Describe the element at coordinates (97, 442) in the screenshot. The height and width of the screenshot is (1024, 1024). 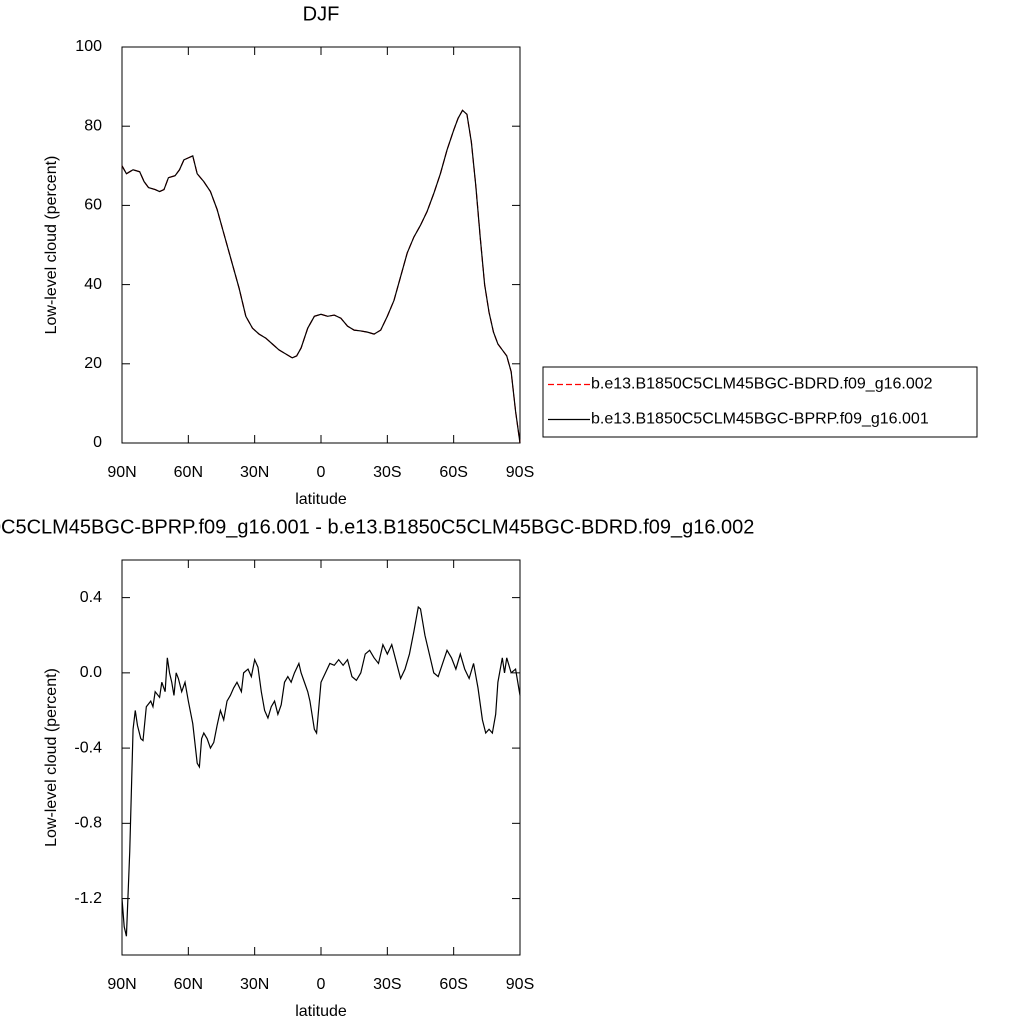
I see `y-tick-label: 0` at that location.